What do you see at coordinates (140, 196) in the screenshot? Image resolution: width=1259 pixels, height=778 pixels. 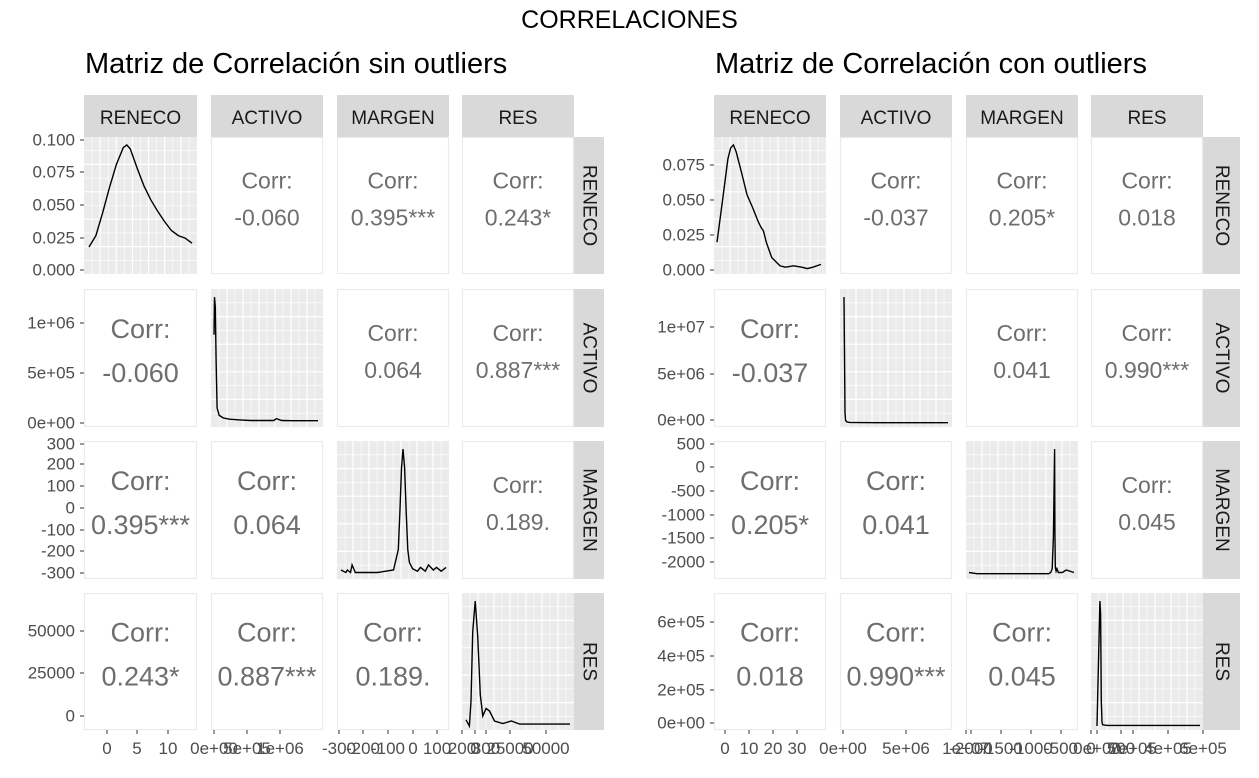 I see `density-curve-reneco` at bounding box center [140, 196].